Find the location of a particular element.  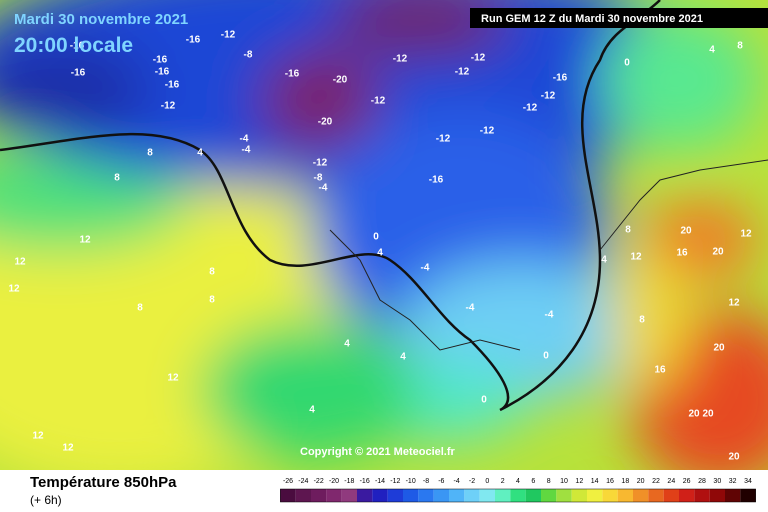

scale-label: -2 is located at coordinates (472, 481).